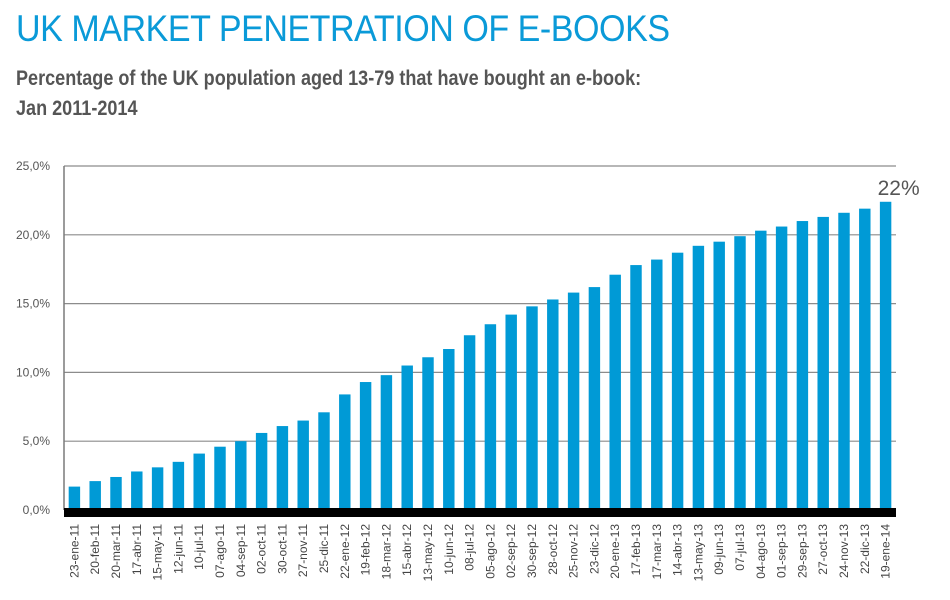 This screenshot has width=950, height=600. Describe the element at coordinates (345, 551) in the screenshot. I see `x-tick-label: 22-ene-12` at that location.